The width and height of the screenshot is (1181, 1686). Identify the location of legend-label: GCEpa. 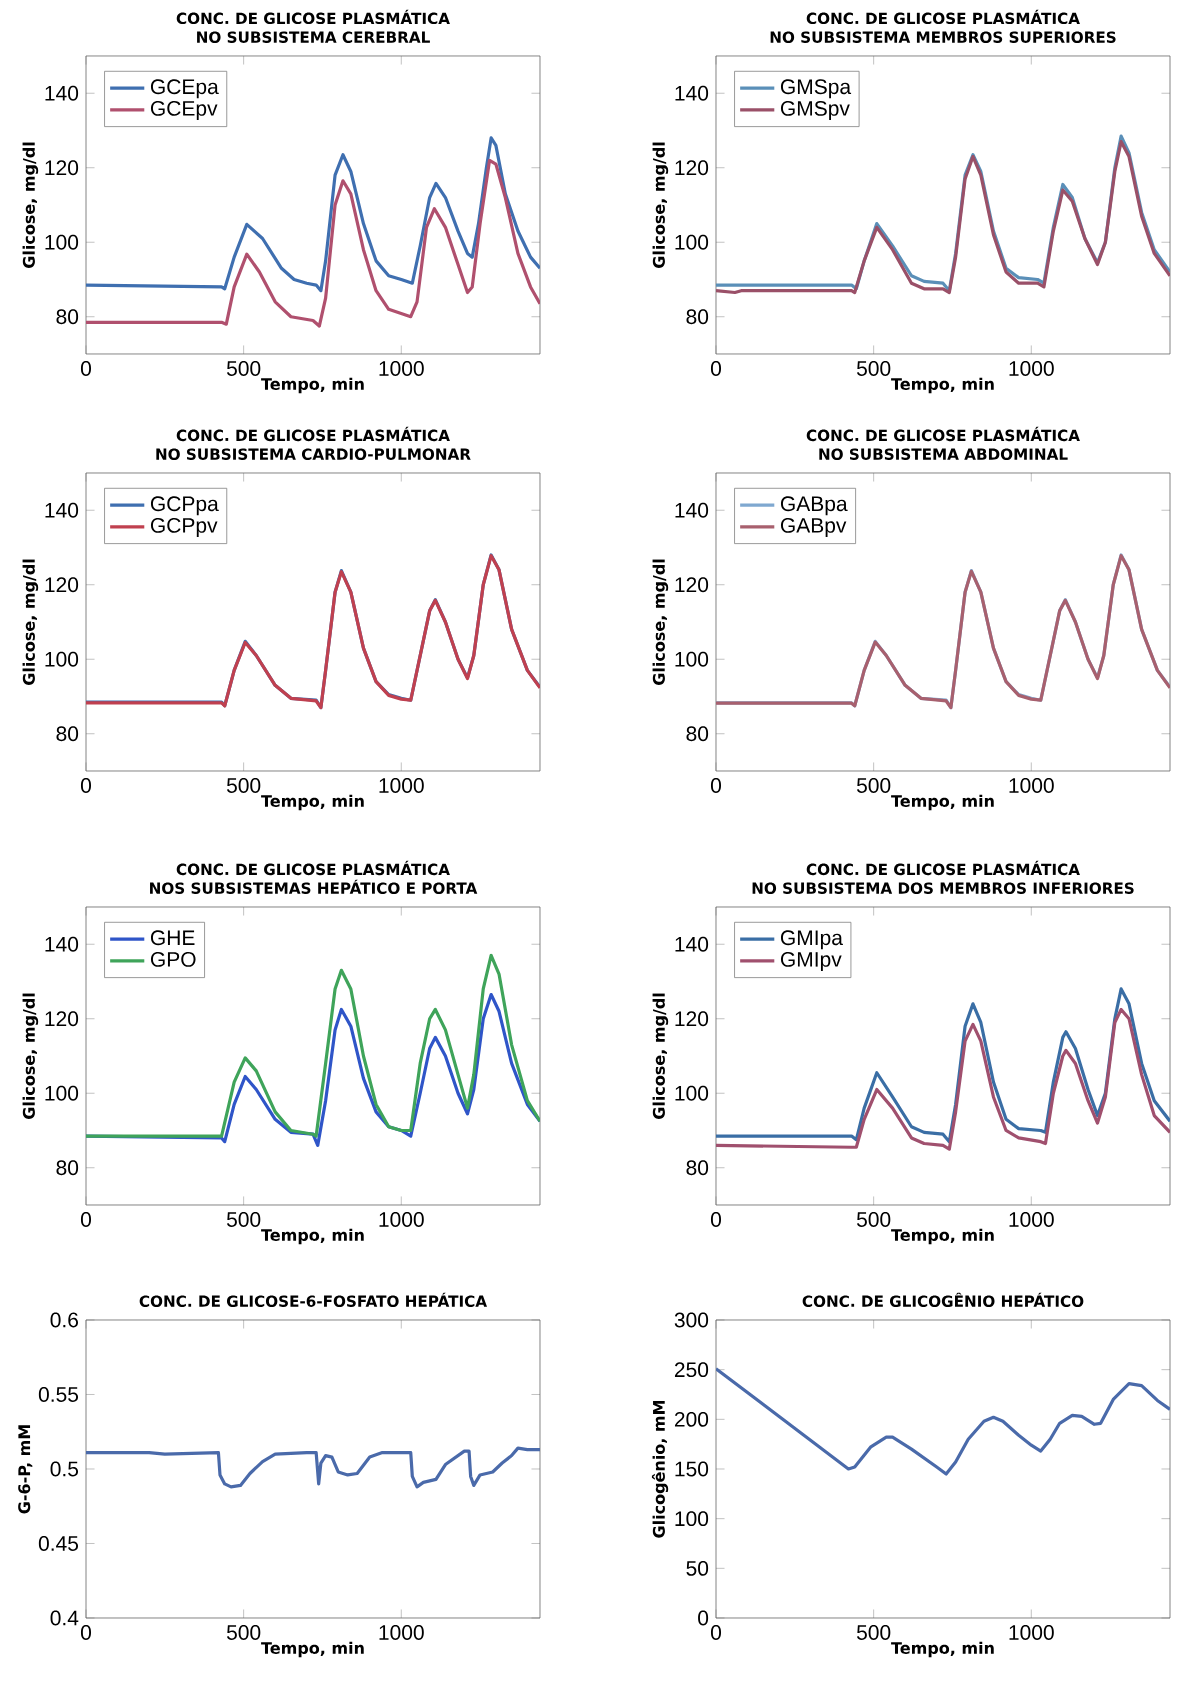
(184, 89).